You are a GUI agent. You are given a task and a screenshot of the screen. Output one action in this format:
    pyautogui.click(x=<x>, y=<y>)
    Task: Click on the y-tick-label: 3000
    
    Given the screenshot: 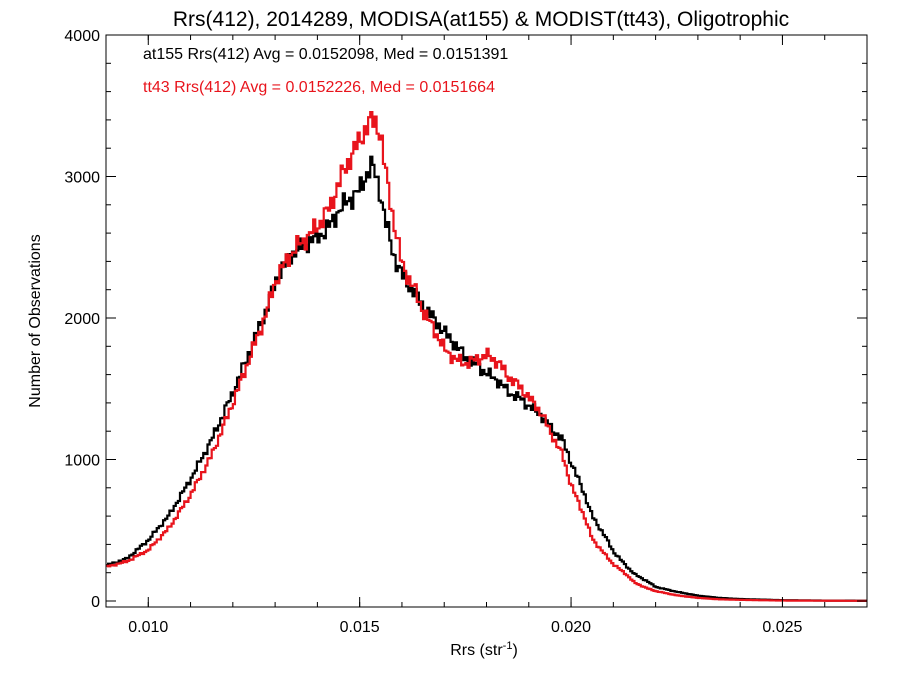 What is the action you would take?
    pyautogui.click(x=82, y=178)
    